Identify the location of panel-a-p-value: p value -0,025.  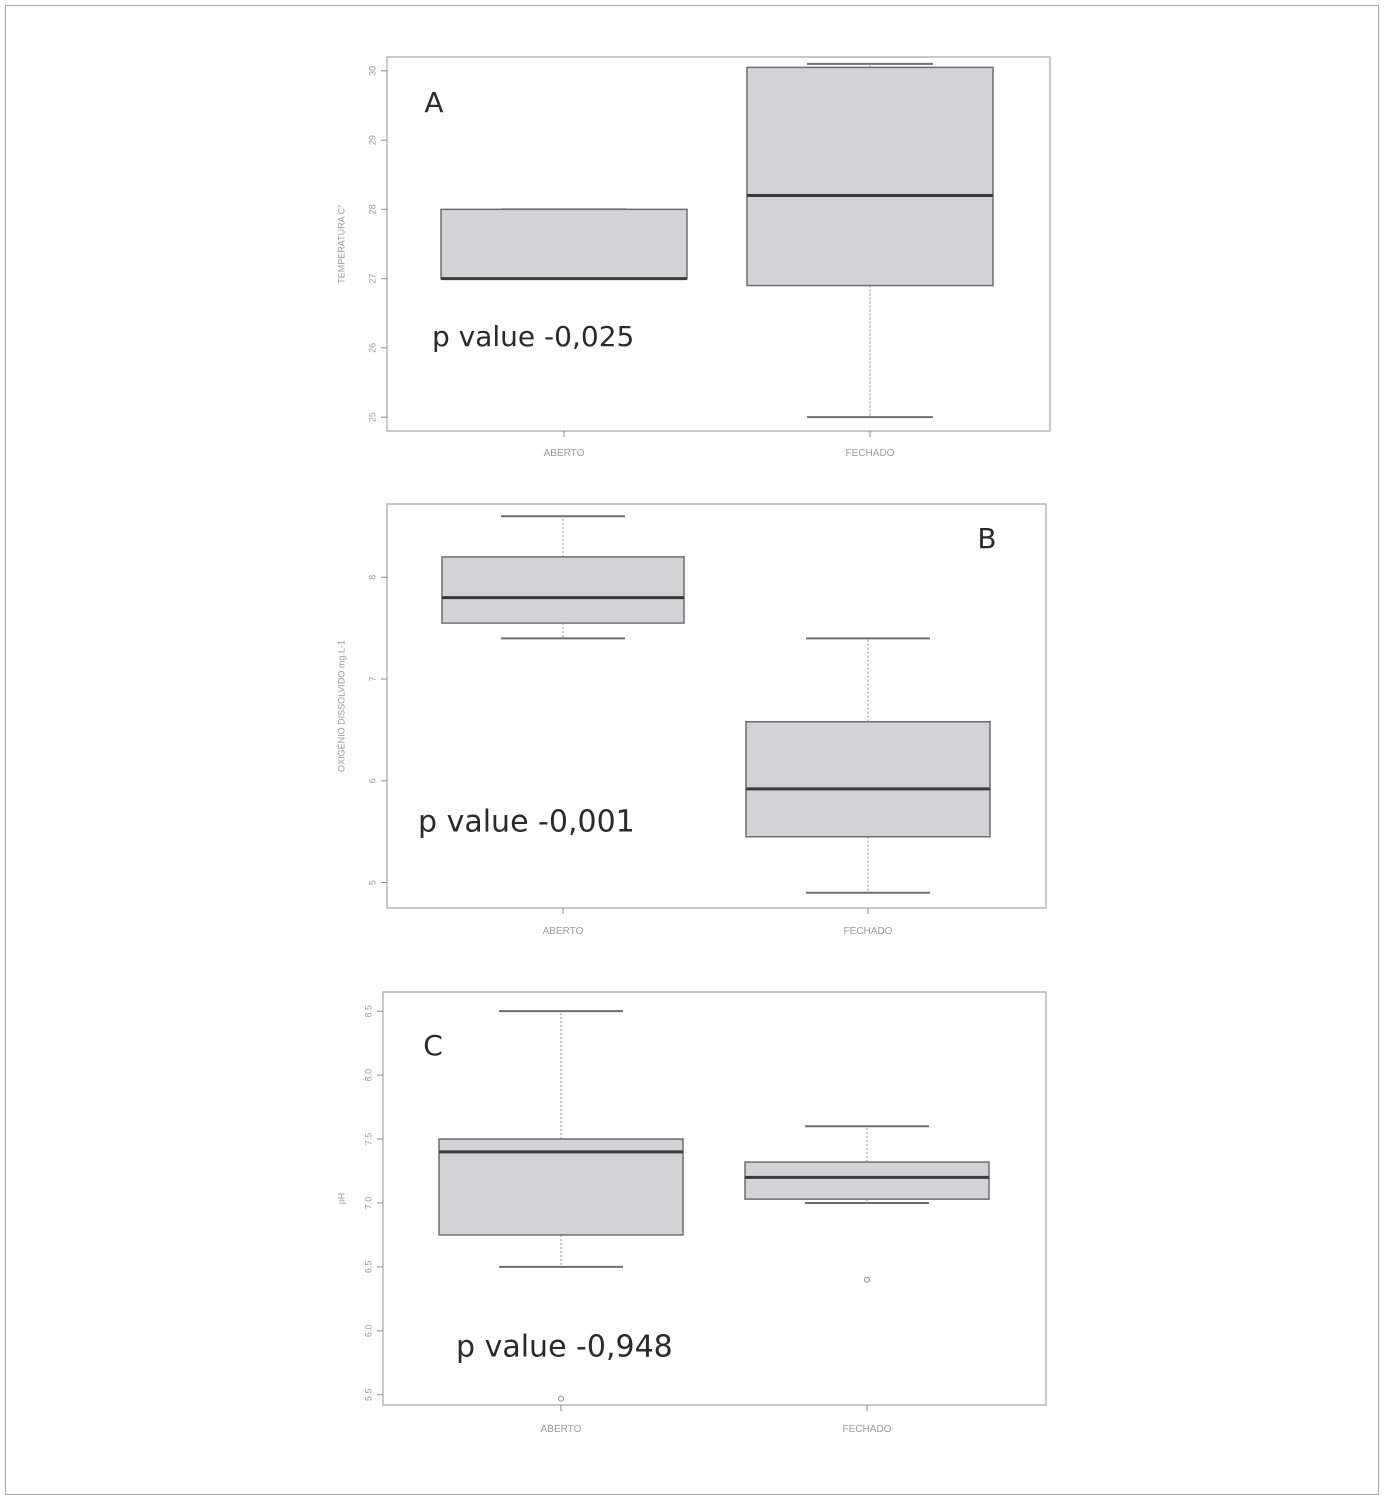
(533, 336).